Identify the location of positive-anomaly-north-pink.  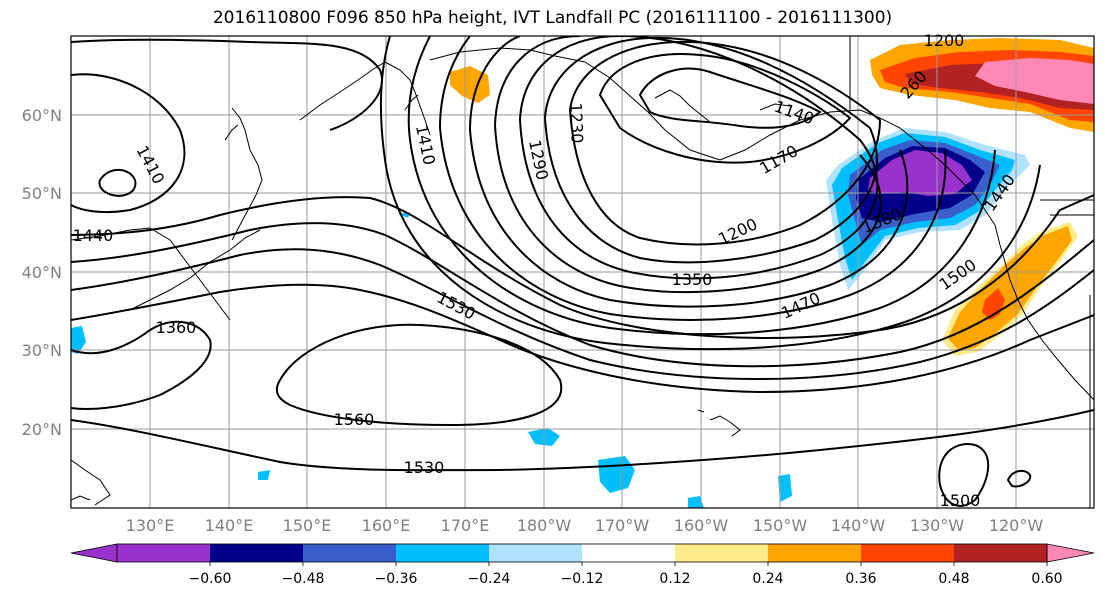
(1034, 81).